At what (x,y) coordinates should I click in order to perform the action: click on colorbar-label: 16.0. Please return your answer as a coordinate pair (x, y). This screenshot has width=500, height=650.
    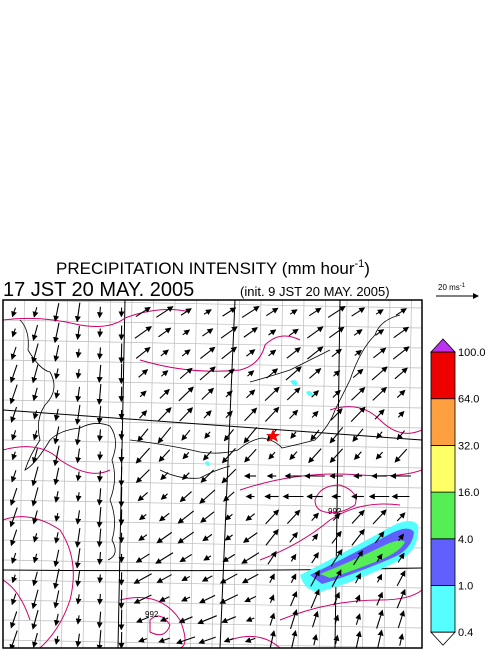
    Looking at the image, I should click on (468, 493).